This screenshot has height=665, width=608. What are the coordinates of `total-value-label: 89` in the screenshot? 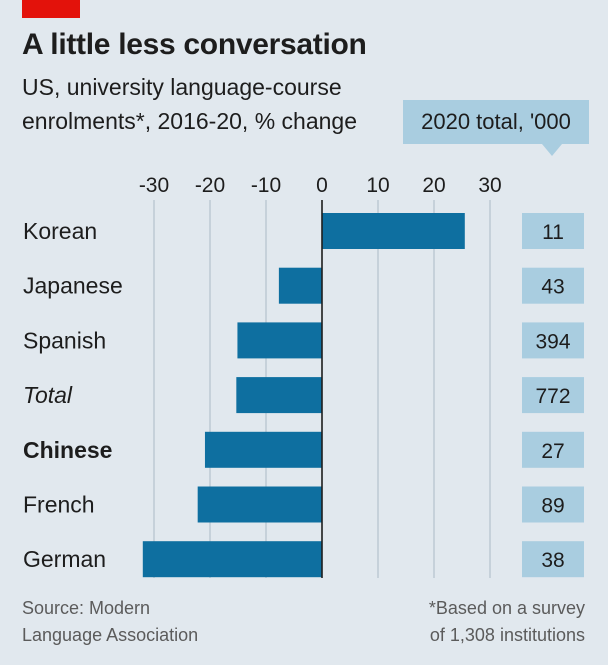 It's located at (552, 506).